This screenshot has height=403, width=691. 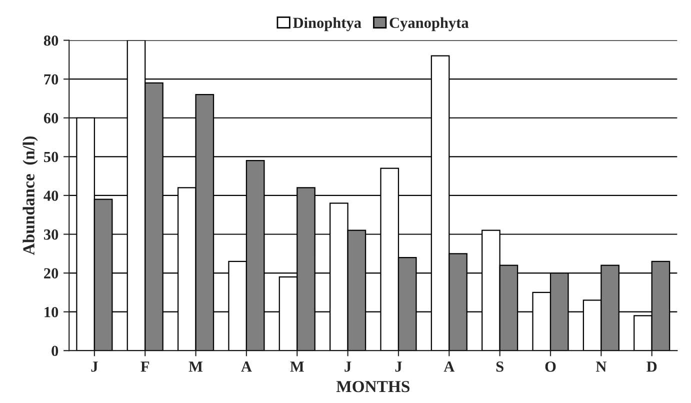 What do you see at coordinates (51, 157) in the screenshot?
I see `y-tick-label: 50` at bounding box center [51, 157].